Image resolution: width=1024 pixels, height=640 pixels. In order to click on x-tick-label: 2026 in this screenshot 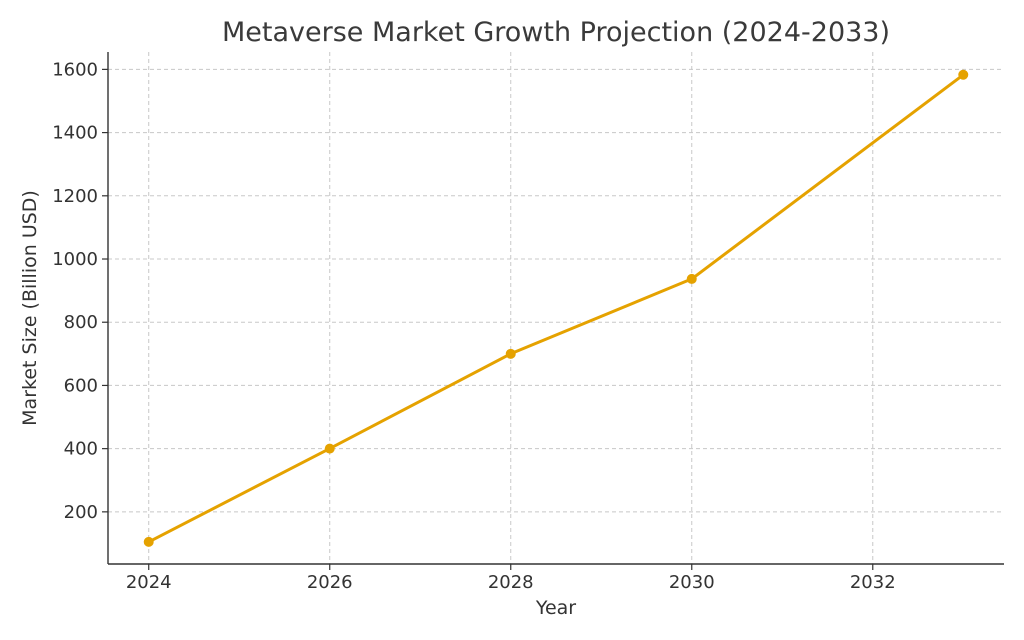, I will do `click(330, 582)`.